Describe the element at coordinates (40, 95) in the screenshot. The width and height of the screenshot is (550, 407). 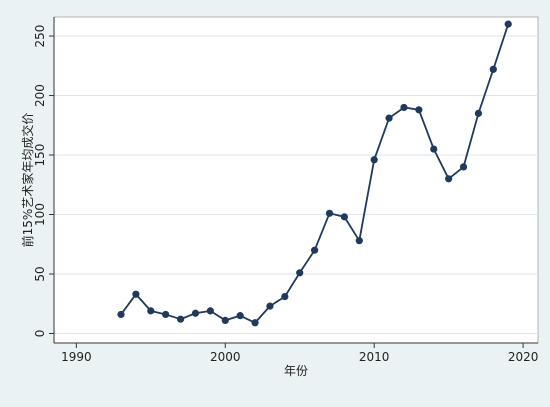
I see `y-tick-label: 200` at that location.